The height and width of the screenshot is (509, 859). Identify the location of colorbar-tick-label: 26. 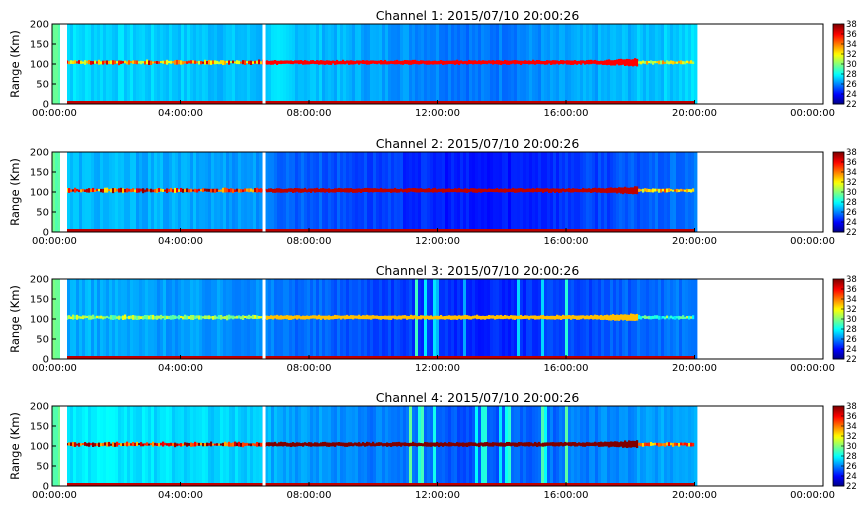
(851, 467).